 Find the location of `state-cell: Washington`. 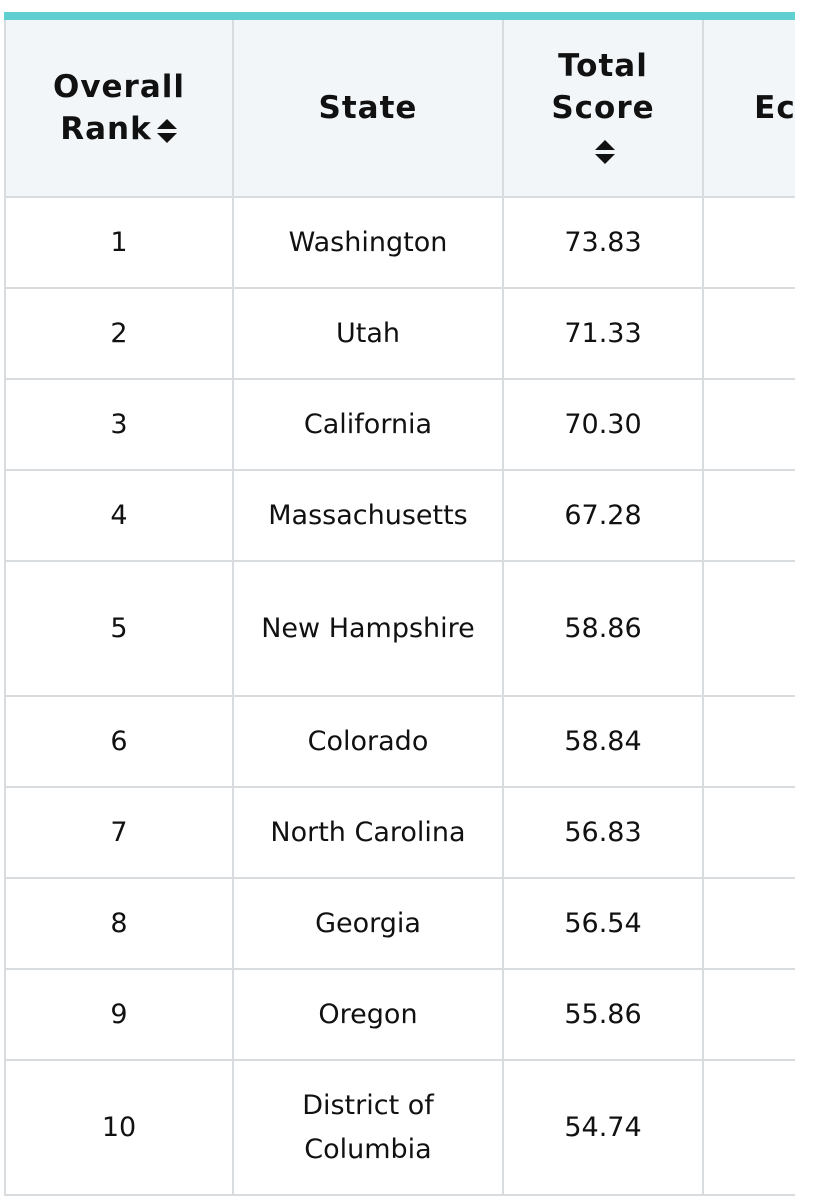

state-cell: Washington is located at coordinates (368, 242).